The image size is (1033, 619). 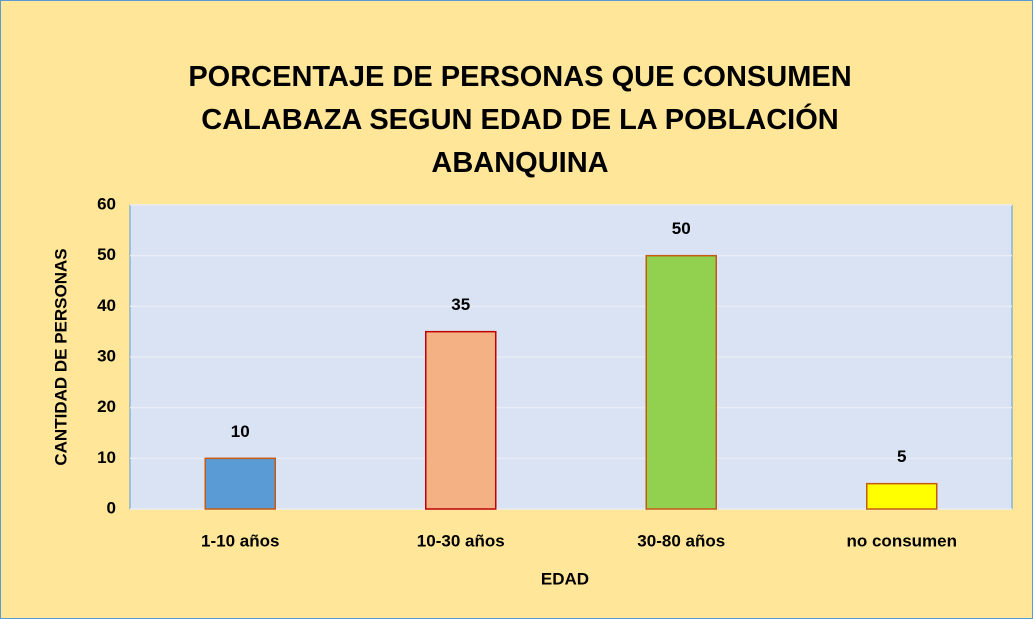 What do you see at coordinates (240, 431) in the screenshot?
I see `data-label: 10` at bounding box center [240, 431].